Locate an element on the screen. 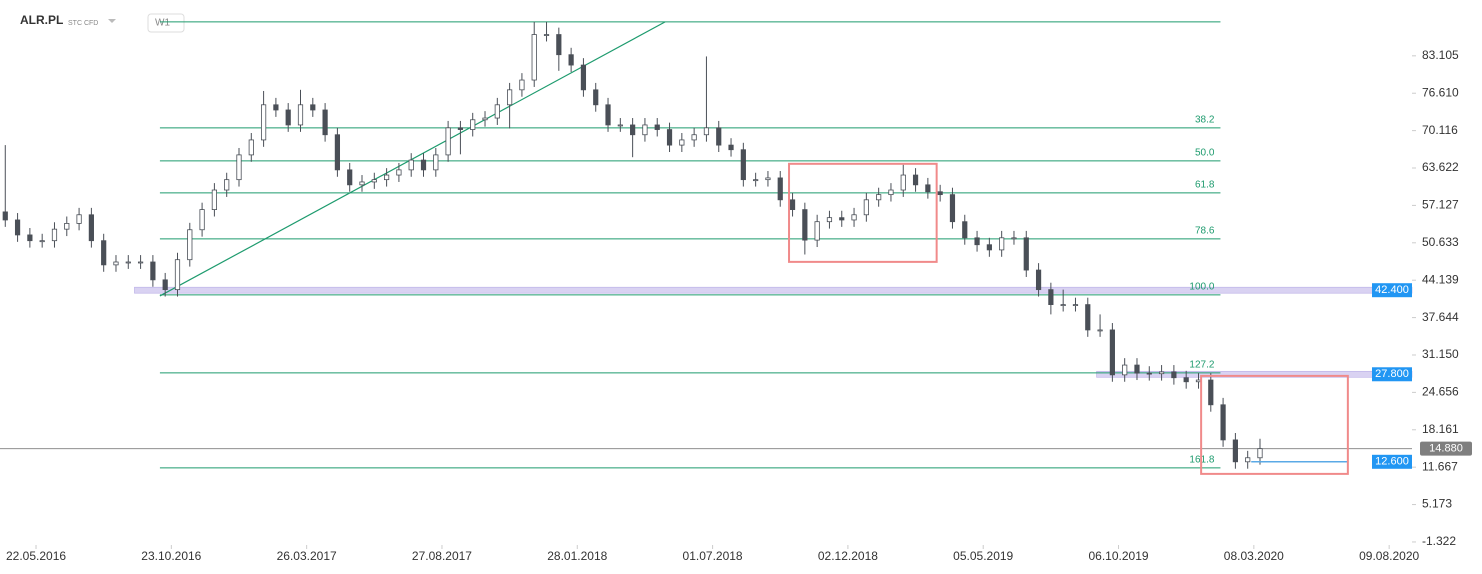  x-tick-label: 26.03.2017 is located at coordinates (307, 556).